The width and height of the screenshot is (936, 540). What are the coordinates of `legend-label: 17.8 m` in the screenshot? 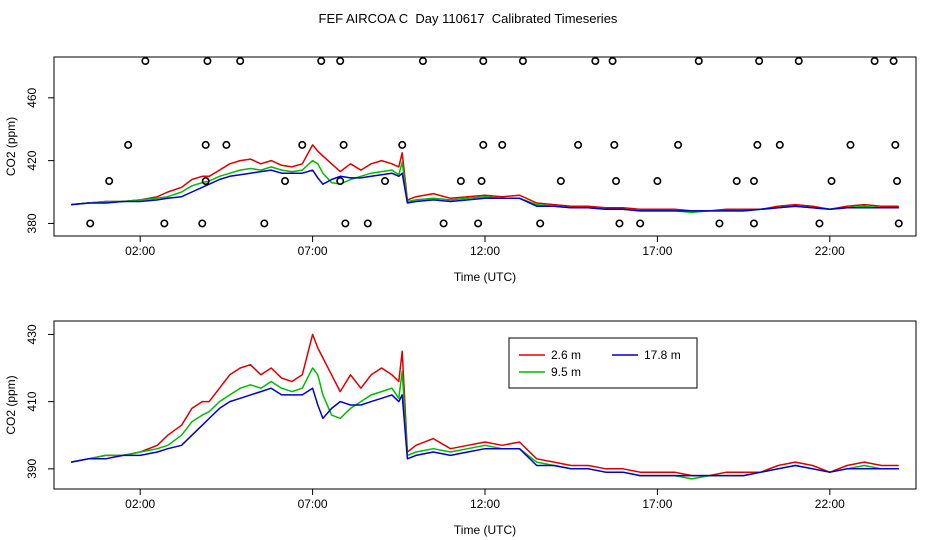 It's located at (662, 355).